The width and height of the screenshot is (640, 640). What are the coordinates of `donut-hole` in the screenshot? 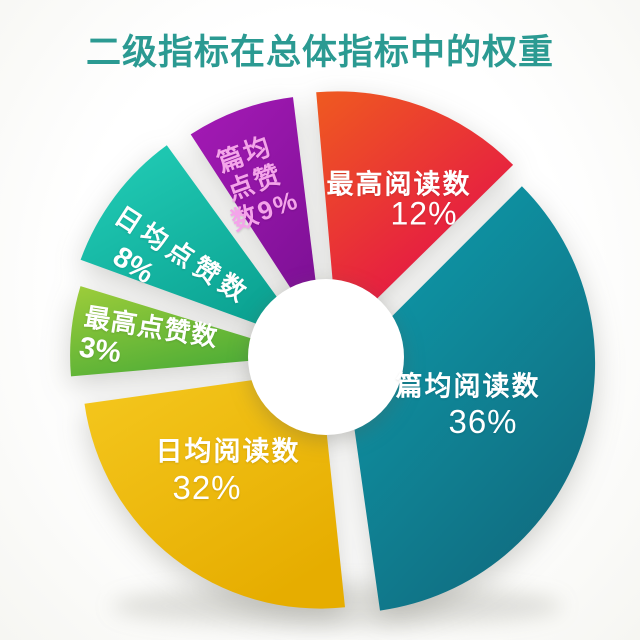 It's located at (326, 357).